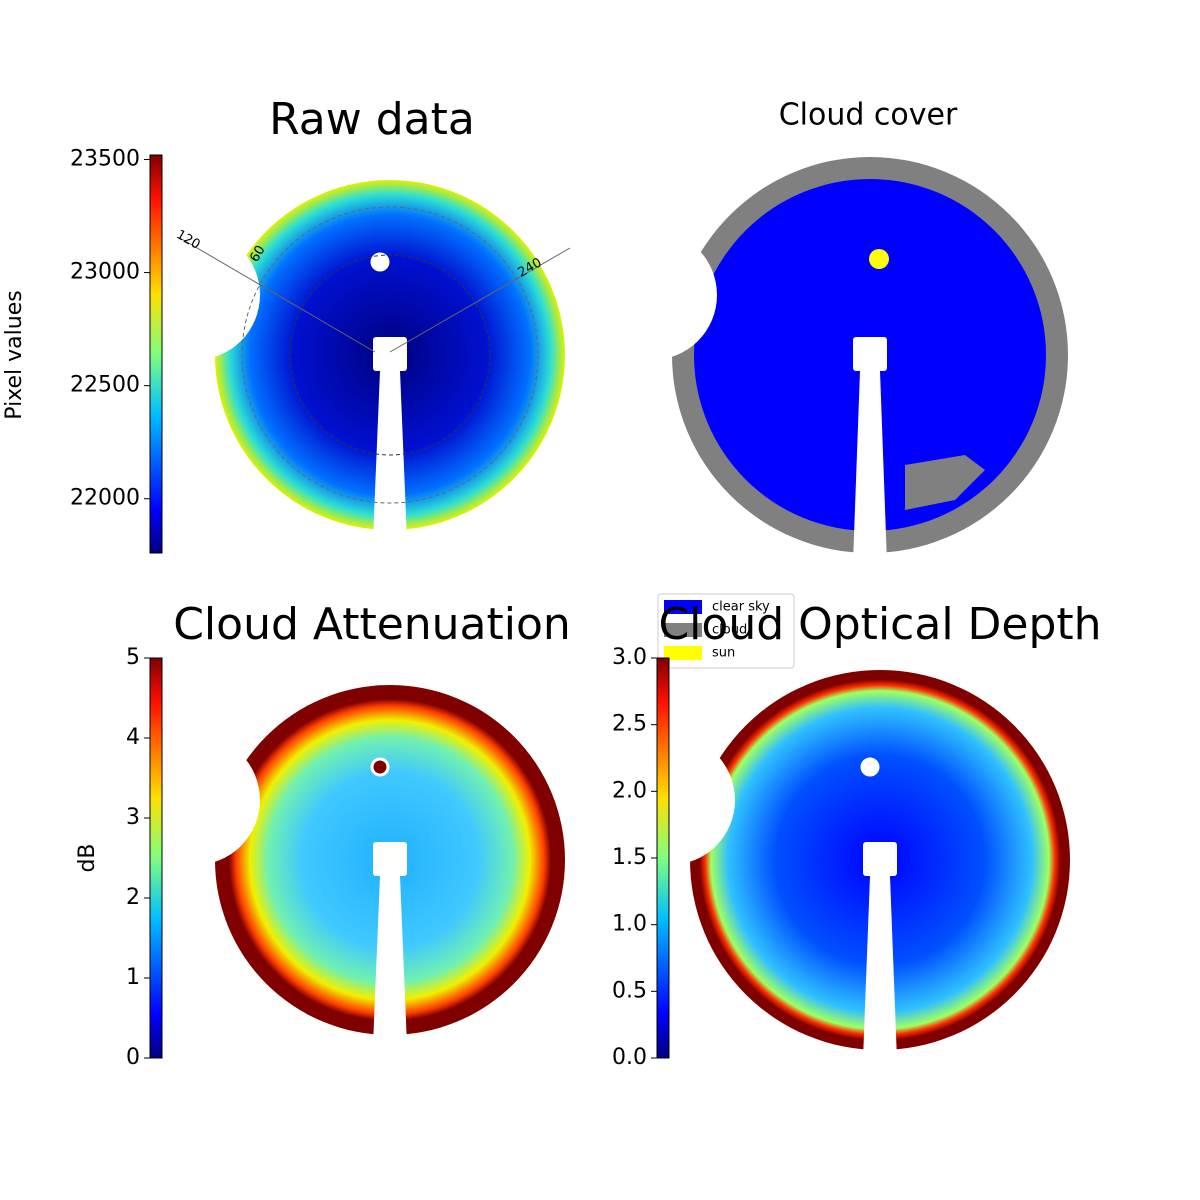 The width and height of the screenshot is (1200, 1200). I want to click on legend-label: sun, so click(723, 653).